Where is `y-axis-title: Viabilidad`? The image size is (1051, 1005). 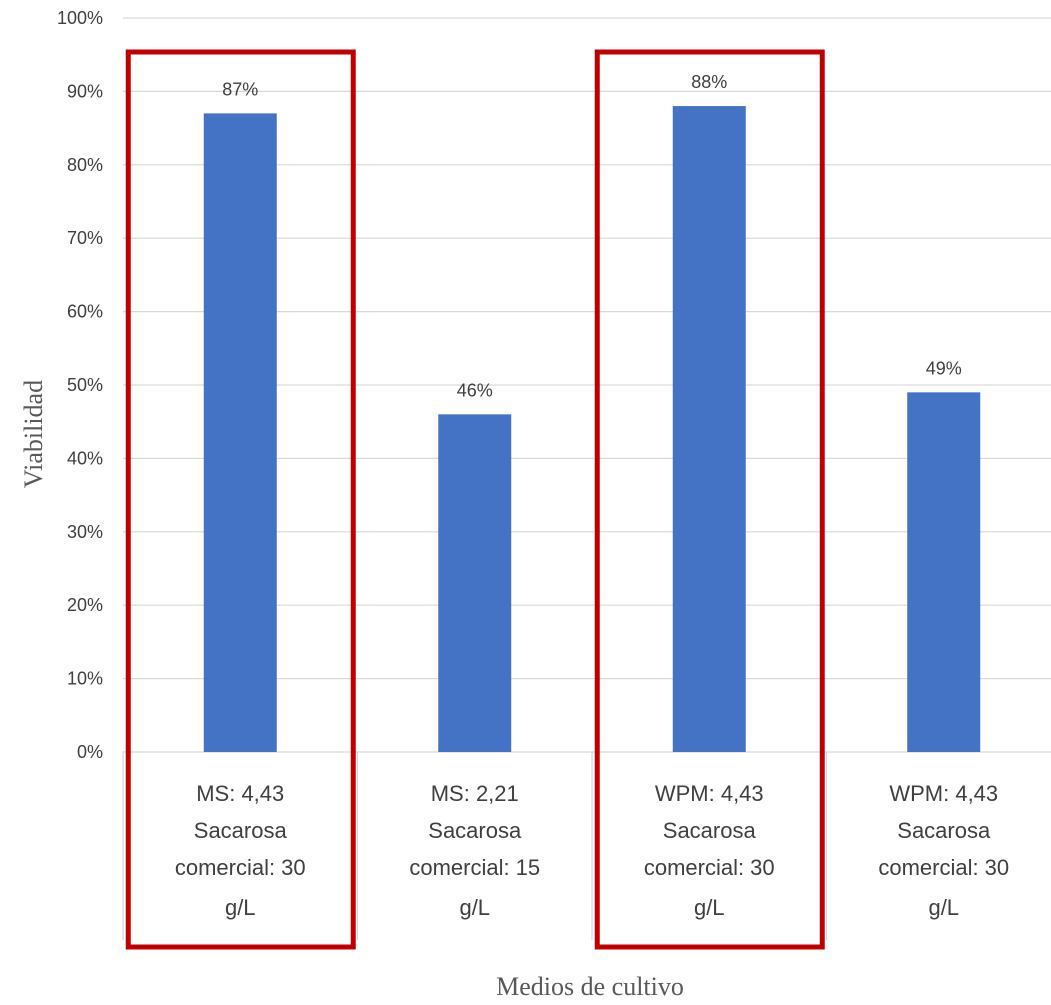 y-axis-title: Viabilidad is located at coordinates (33, 434).